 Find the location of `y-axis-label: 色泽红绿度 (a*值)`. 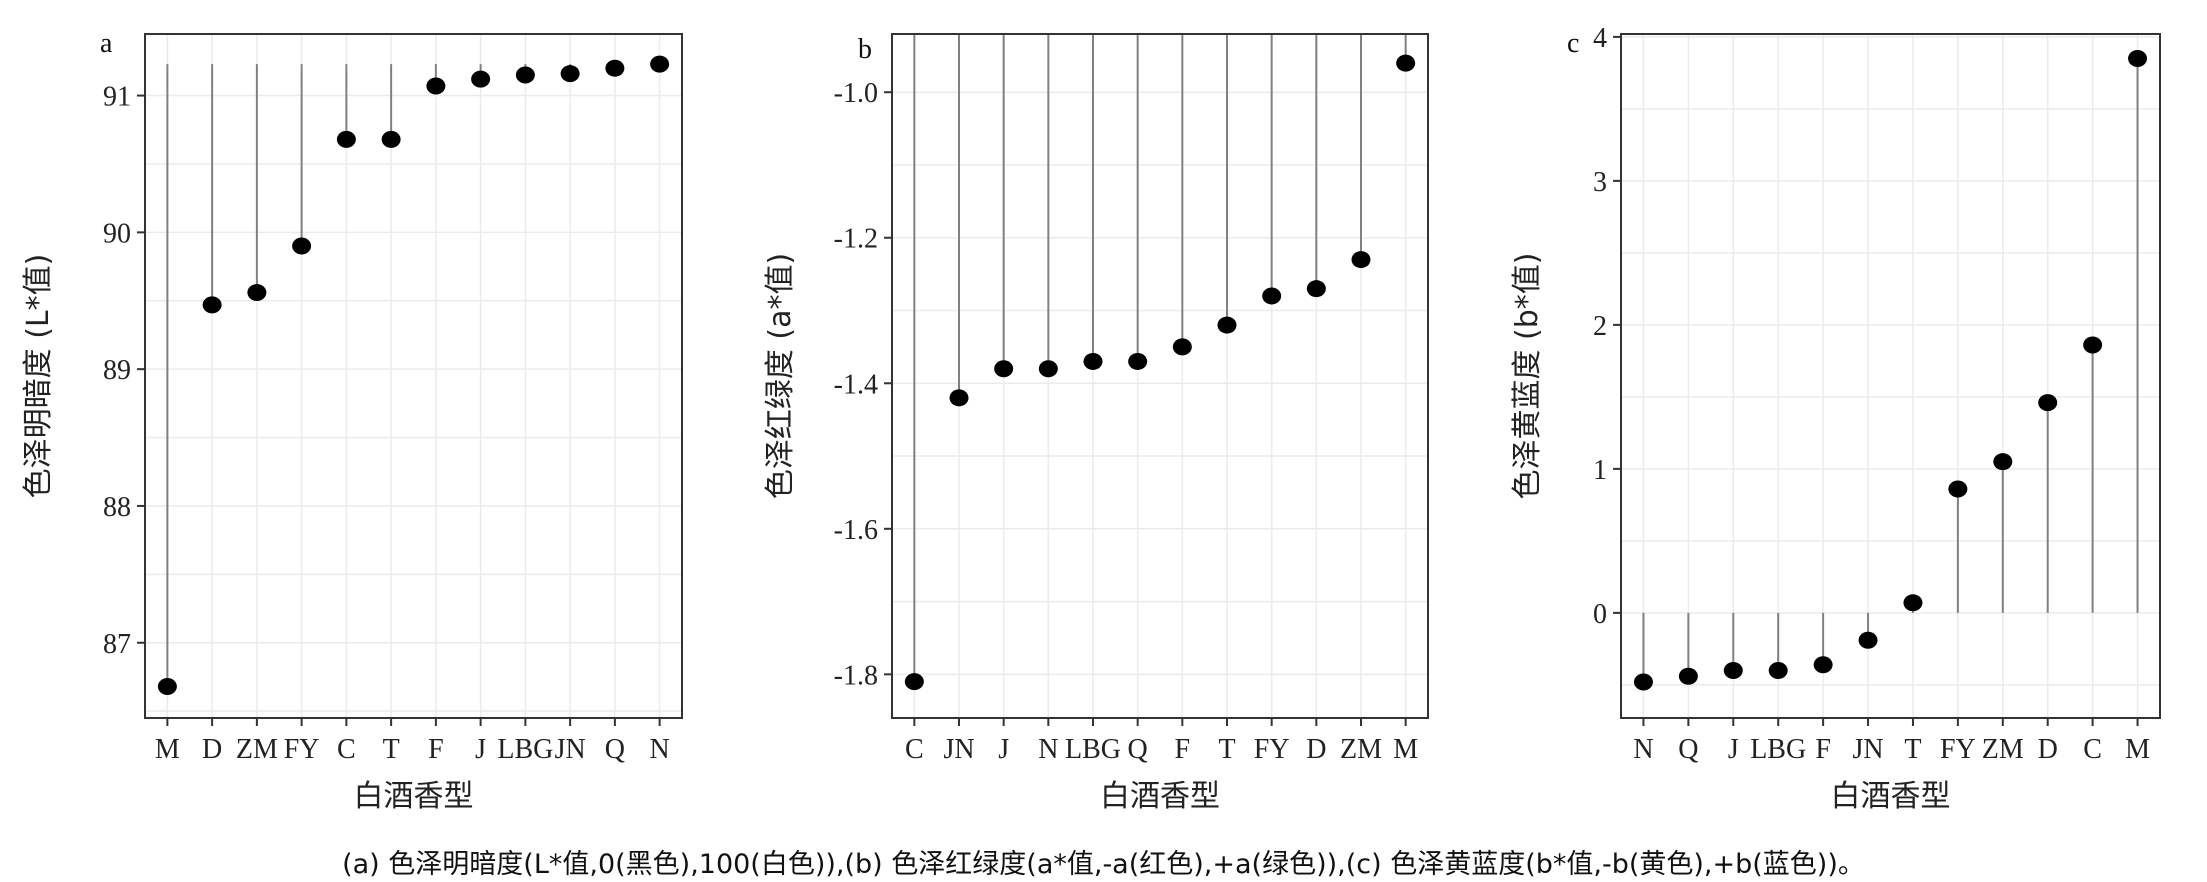

y-axis-label: 色泽红绿度 (a*值) is located at coordinates (780, 376).